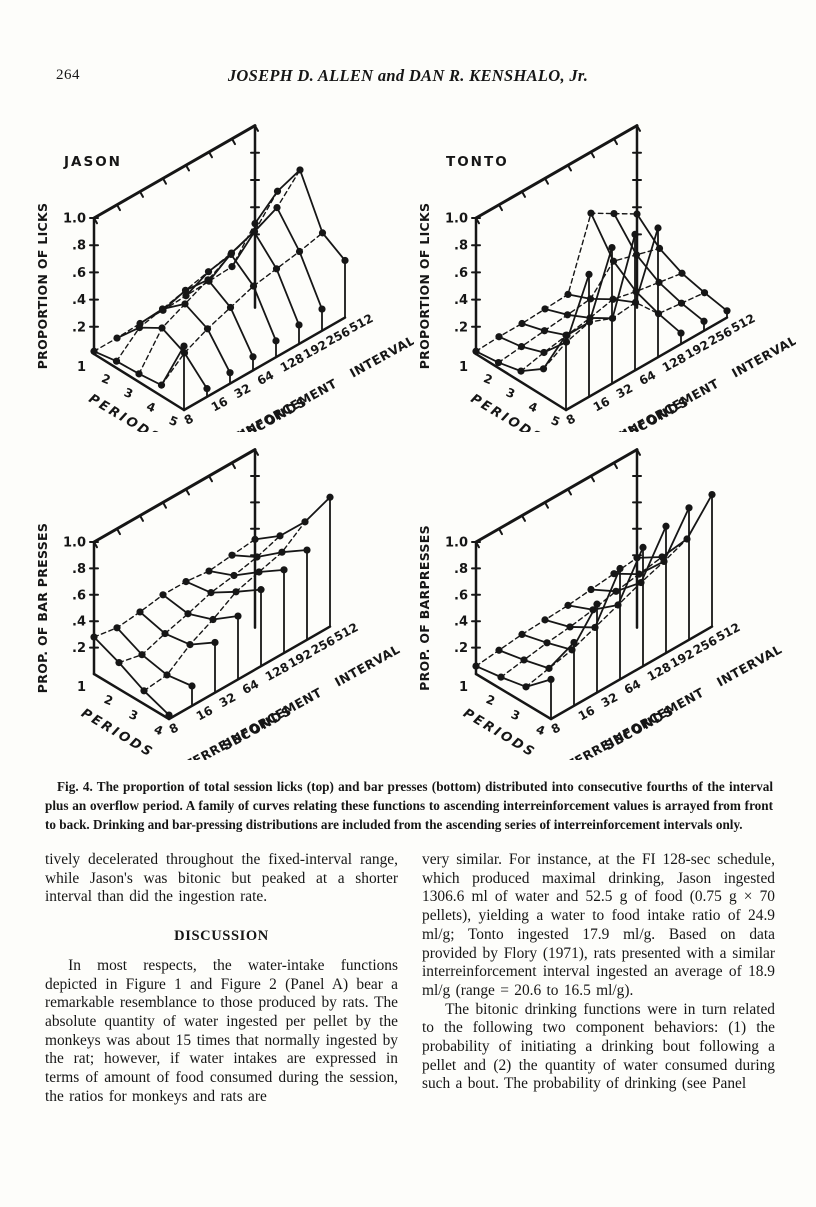 This screenshot has height=1207, width=816. Describe the element at coordinates (173, 421) in the screenshot. I see `svg-text: 5` at that location.